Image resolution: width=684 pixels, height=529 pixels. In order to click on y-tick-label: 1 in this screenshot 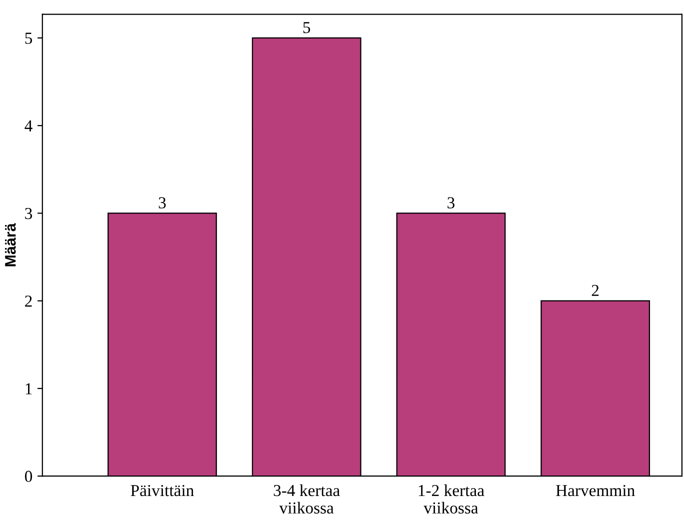, I will do `click(29, 388)`.